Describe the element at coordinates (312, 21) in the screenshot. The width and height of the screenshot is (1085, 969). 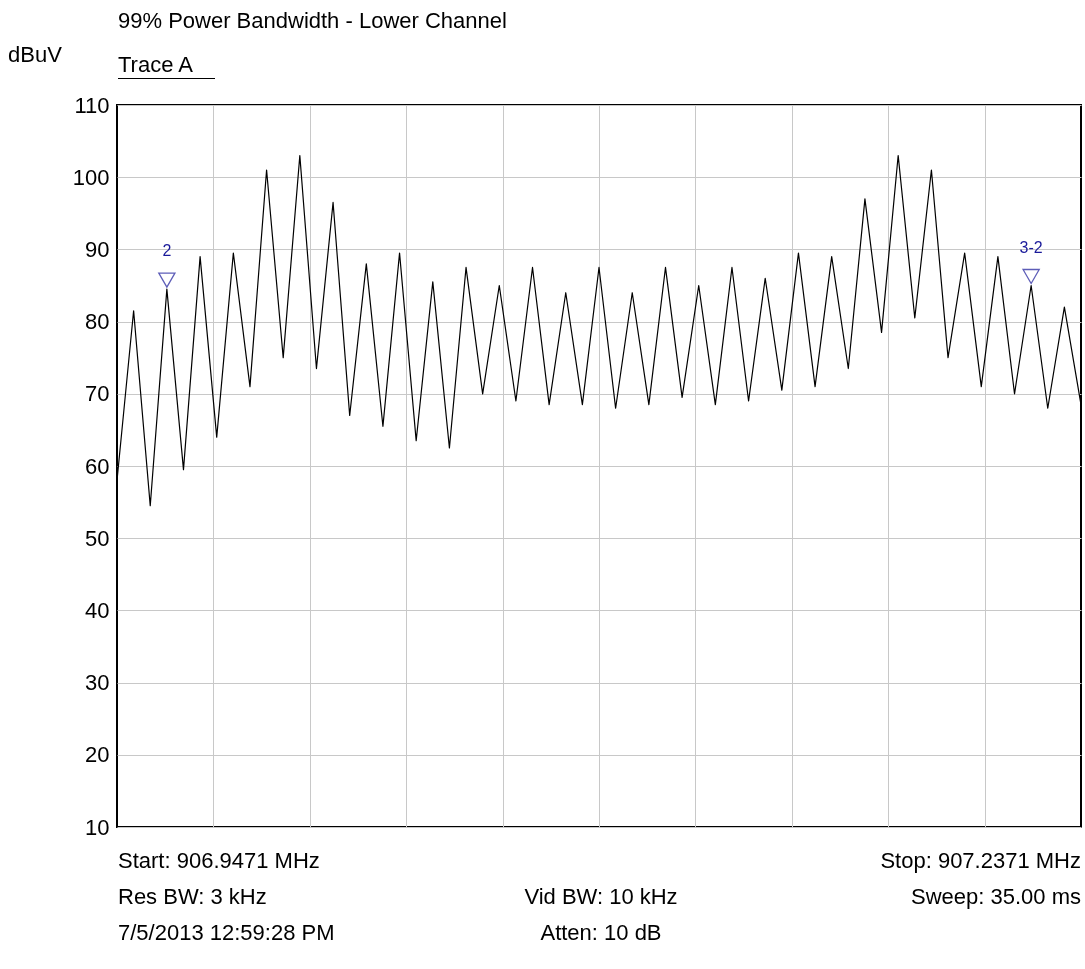
I see `chart-title: 99% Power Bandwidth - Lower Channel` at that location.